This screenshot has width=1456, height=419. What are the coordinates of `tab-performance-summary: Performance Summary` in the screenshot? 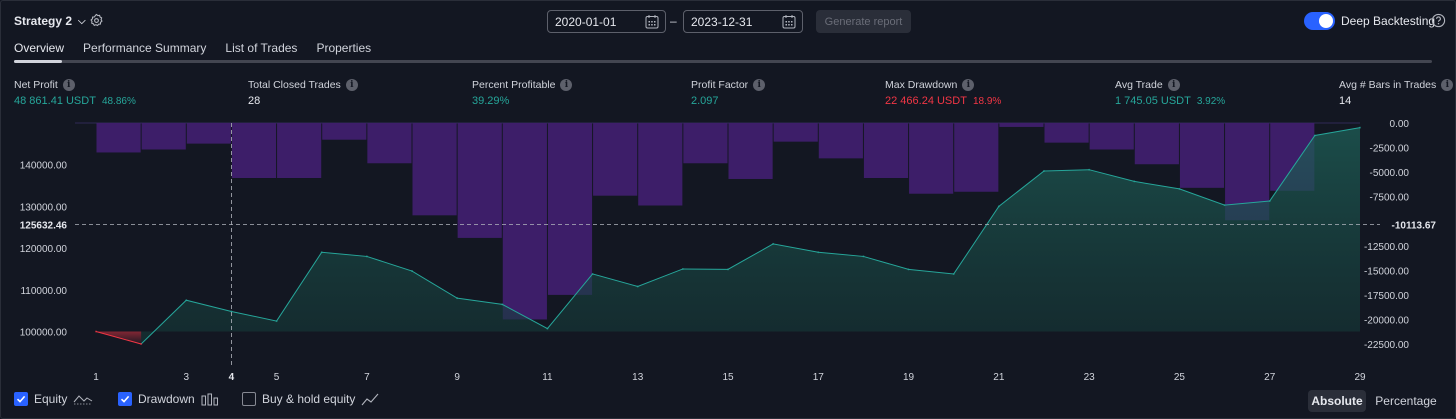 It's located at (145, 48).